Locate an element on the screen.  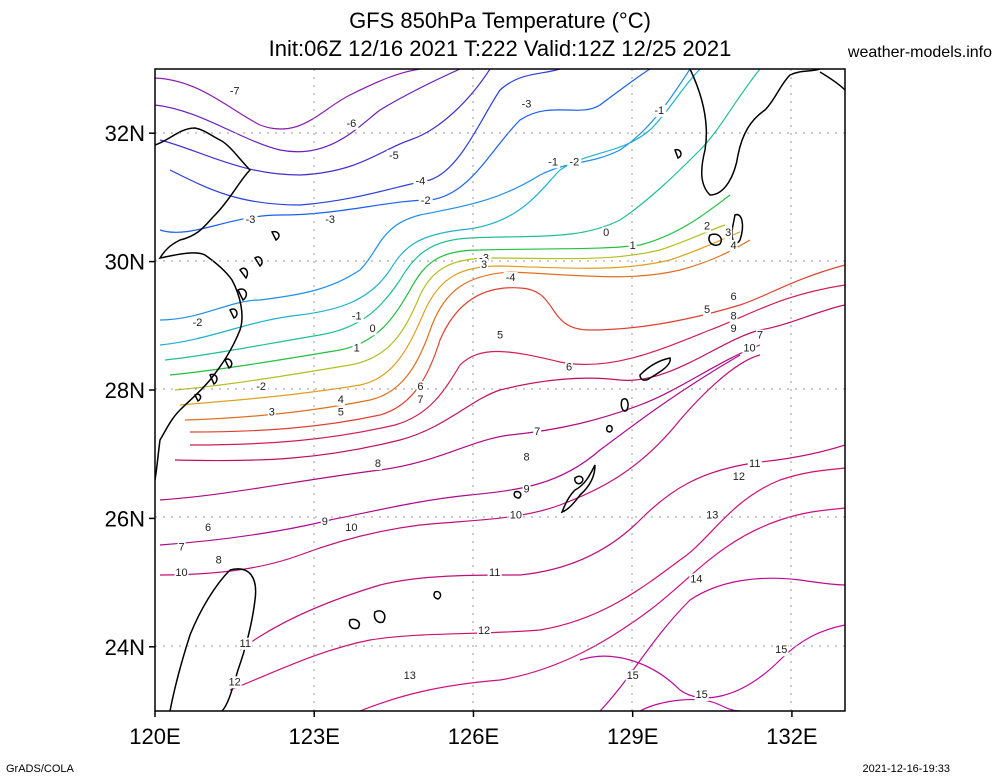
taiwan is located at coordinates (213, 639).